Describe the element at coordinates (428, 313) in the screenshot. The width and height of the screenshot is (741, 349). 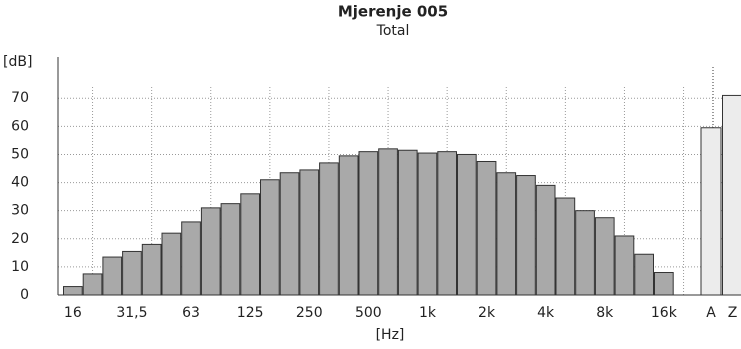
I see `x-tick-label: 1k` at that location.